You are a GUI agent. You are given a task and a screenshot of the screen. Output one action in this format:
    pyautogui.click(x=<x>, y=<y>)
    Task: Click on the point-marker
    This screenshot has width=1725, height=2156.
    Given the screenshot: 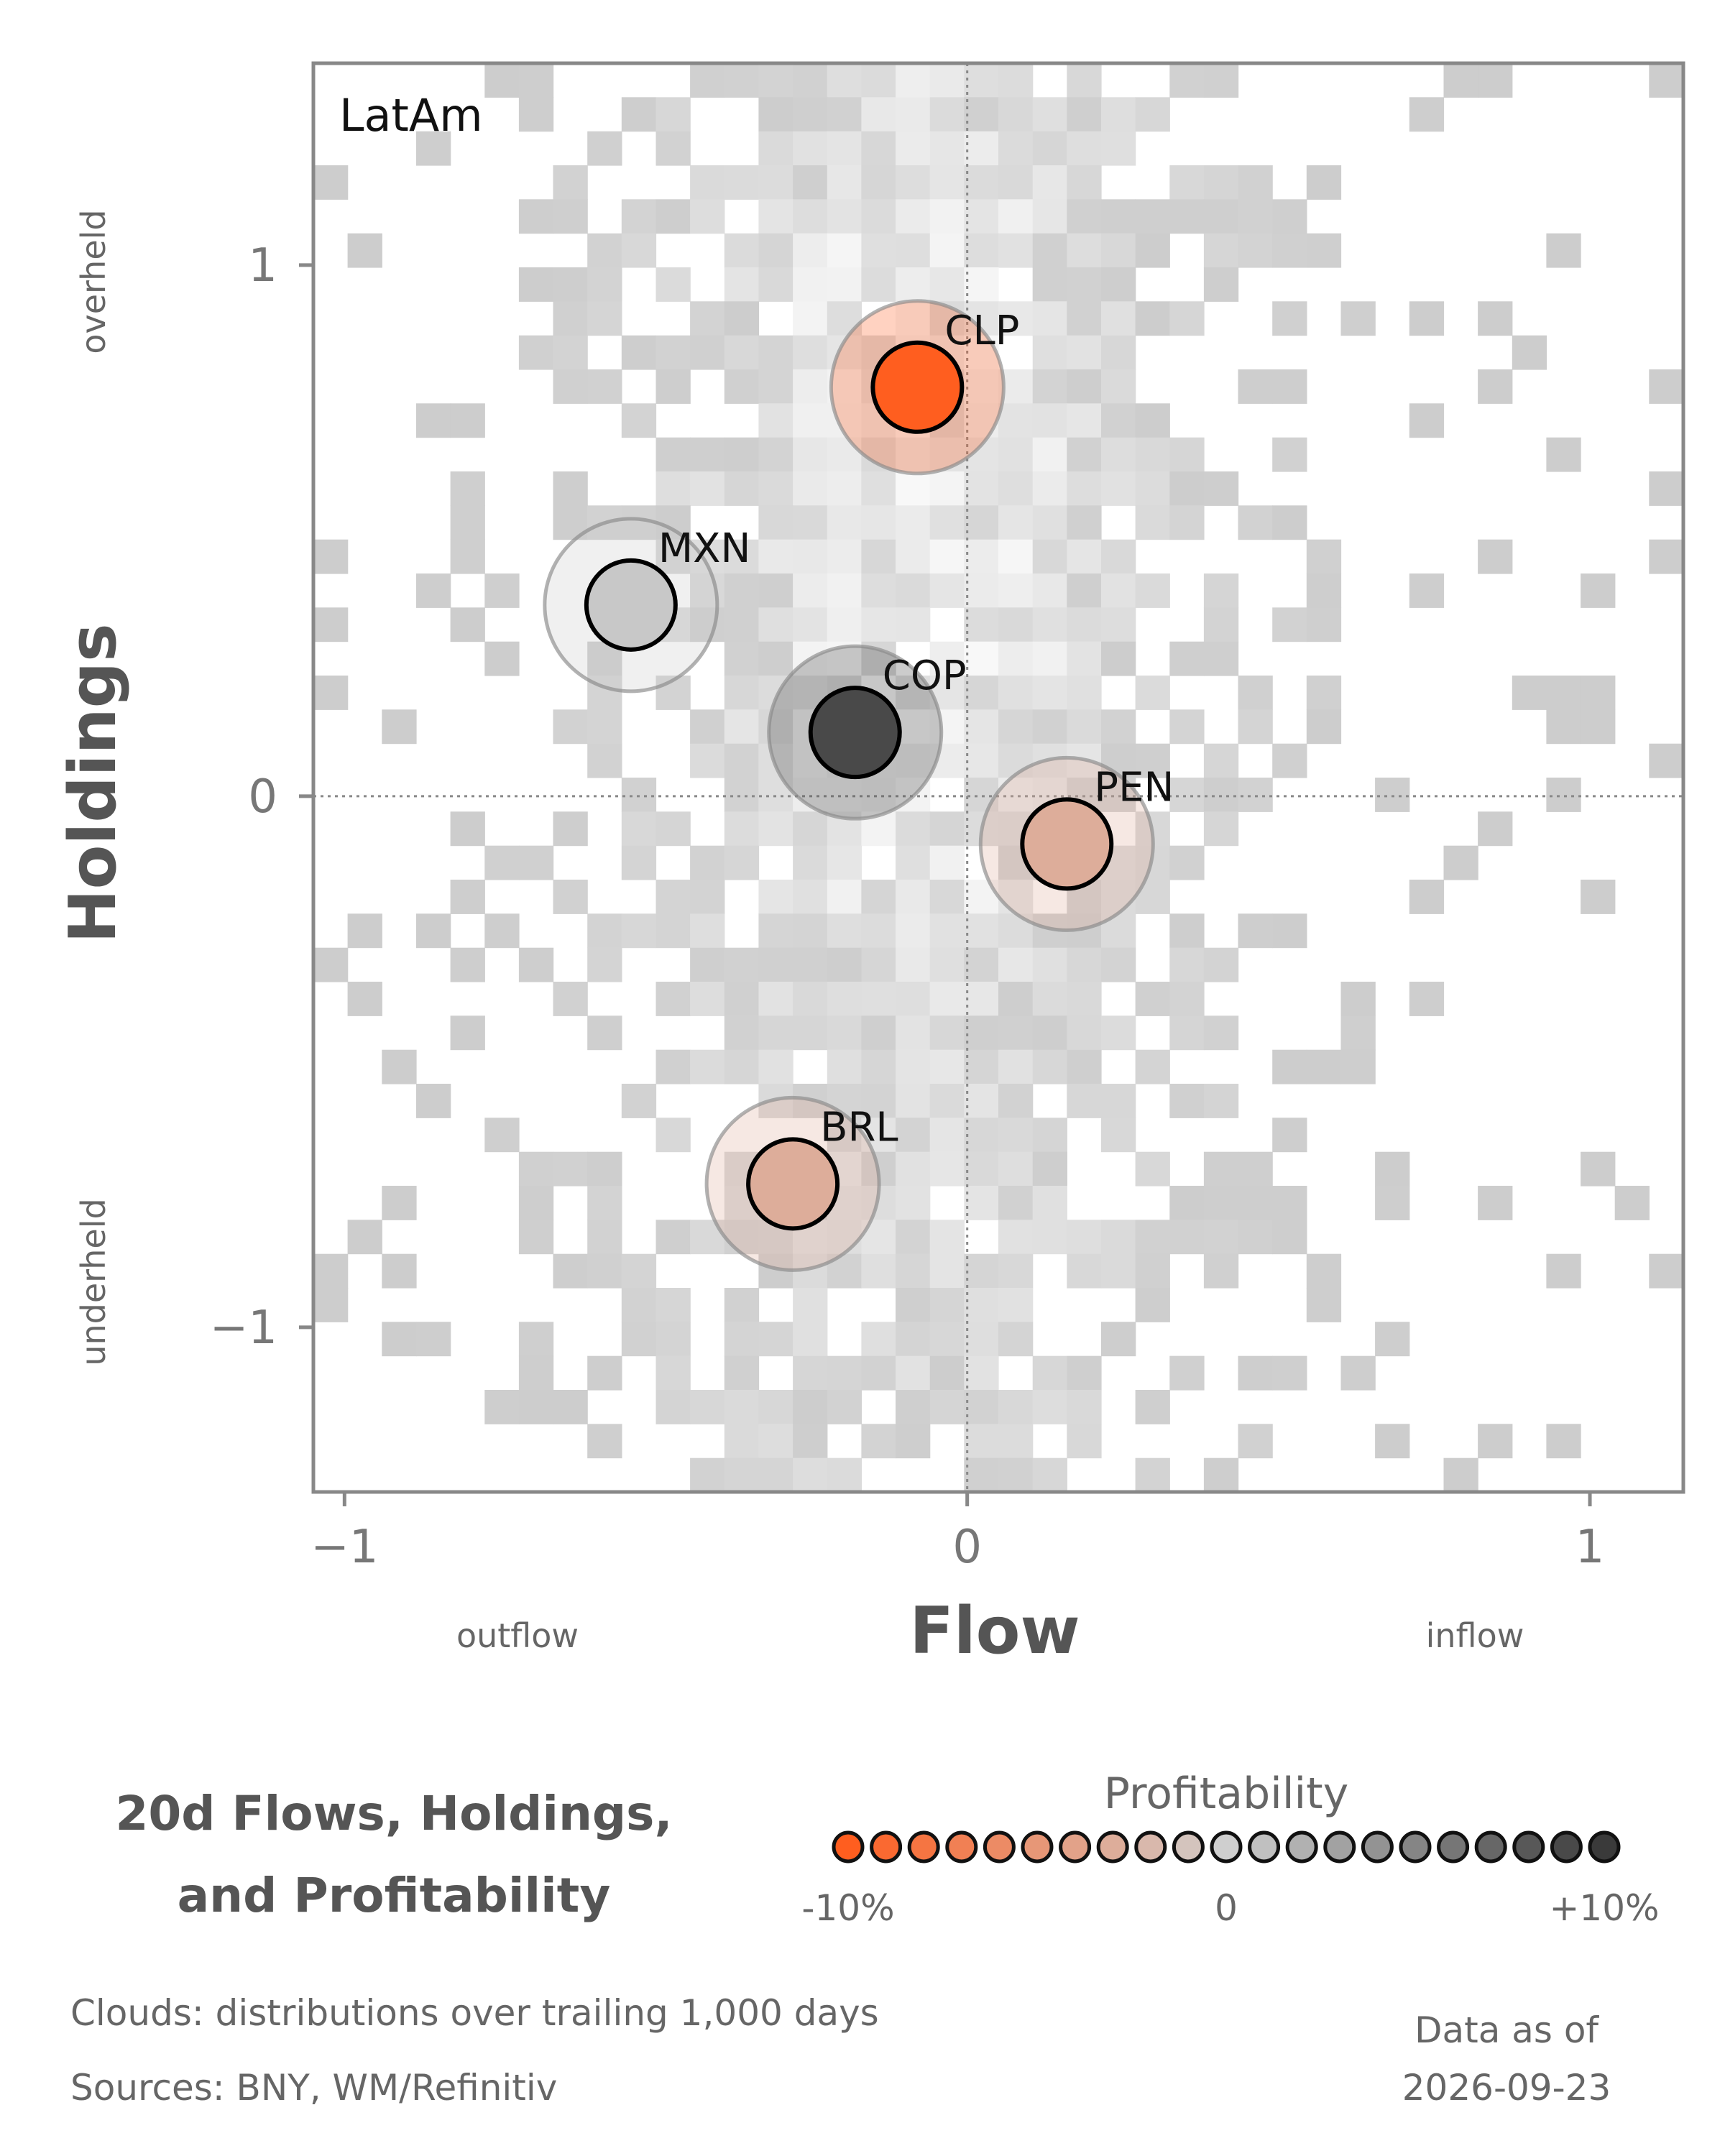 What is the action you would take?
    pyautogui.click(x=855, y=733)
    